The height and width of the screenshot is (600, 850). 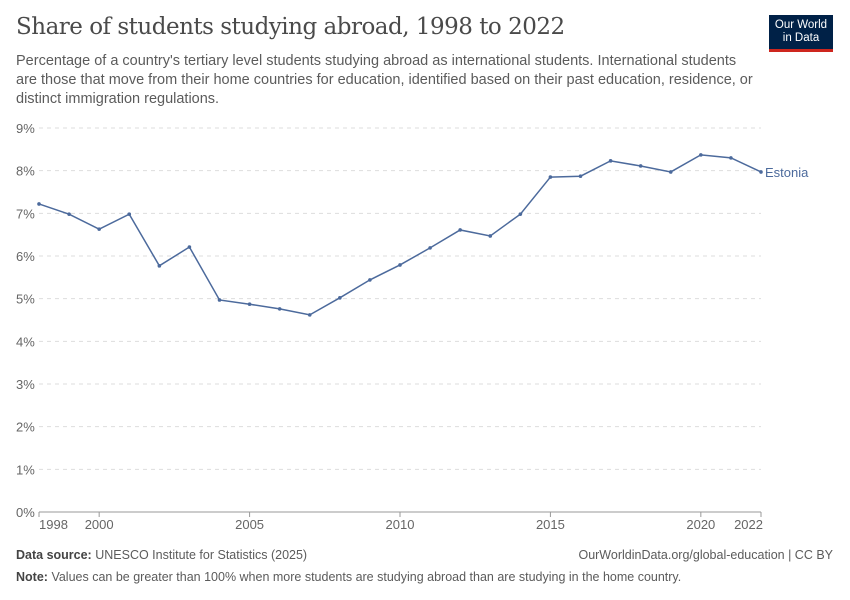 What do you see at coordinates (25, 256) in the screenshot?
I see `y-tick-label: 6%` at bounding box center [25, 256].